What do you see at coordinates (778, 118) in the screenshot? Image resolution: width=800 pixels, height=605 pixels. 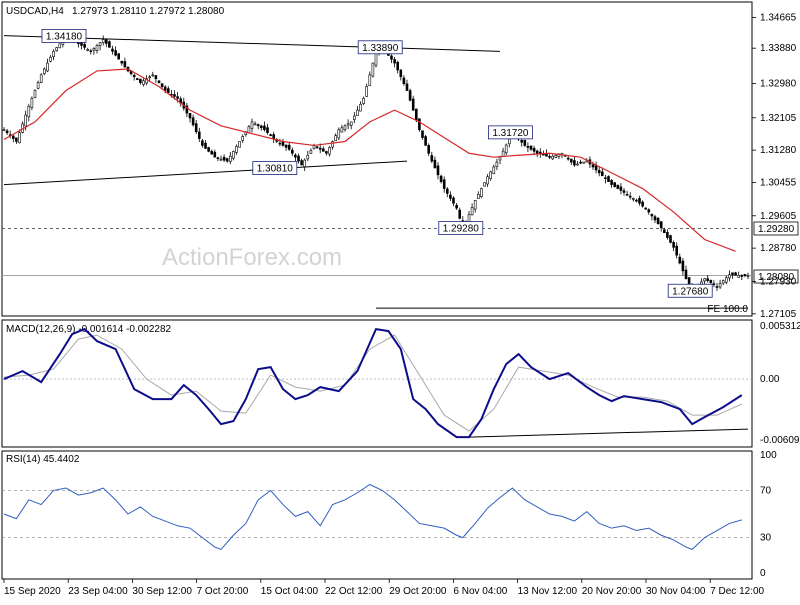 I see `price-y-tick-label: 1.32105` at bounding box center [778, 118].